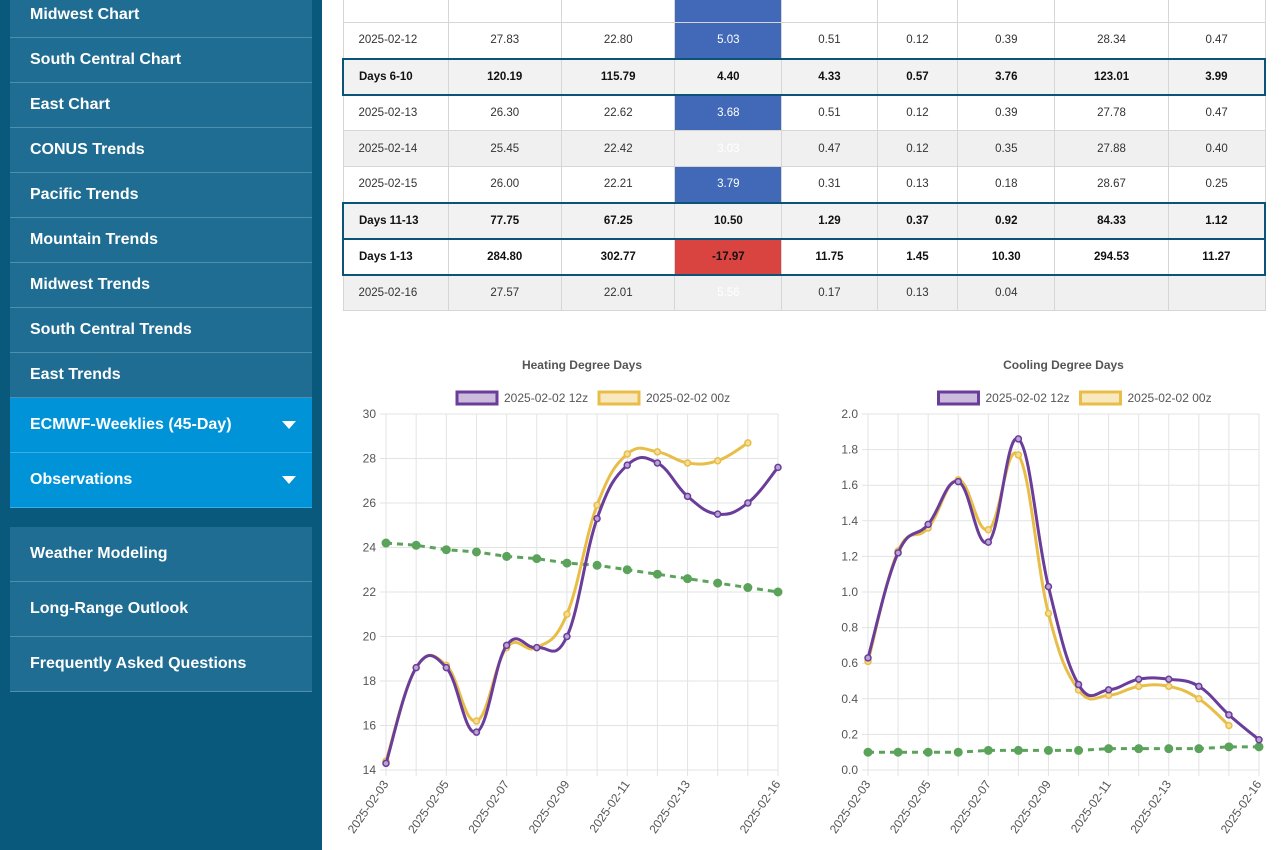  What do you see at coordinates (161, 195) in the screenshot?
I see `sidebar-item-pacific-trends: Pacific Trends` at bounding box center [161, 195].